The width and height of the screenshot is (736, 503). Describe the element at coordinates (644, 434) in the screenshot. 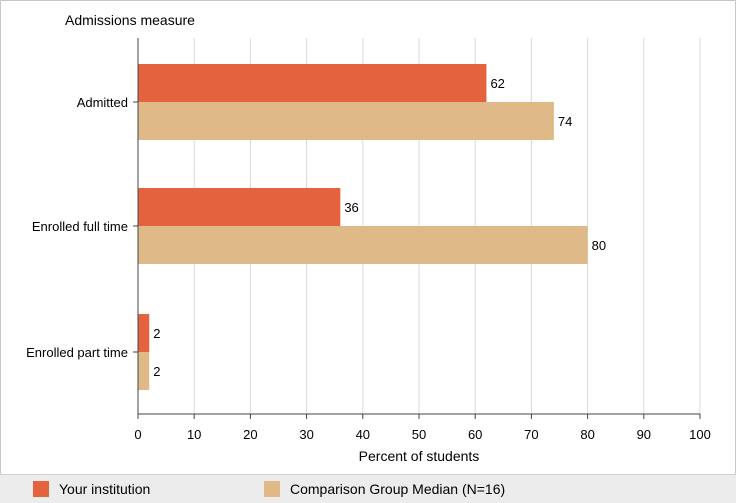

I see `x-tick-label: 90` at that location.